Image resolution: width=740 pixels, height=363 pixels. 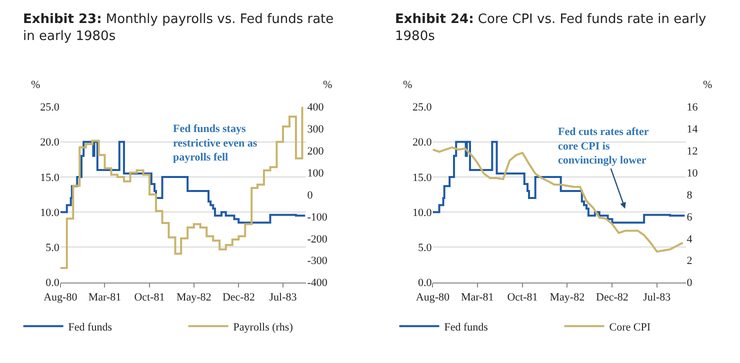 What do you see at coordinates (689, 195) in the screenshot?
I see `y2-tick-label: 8` at bounding box center [689, 195].